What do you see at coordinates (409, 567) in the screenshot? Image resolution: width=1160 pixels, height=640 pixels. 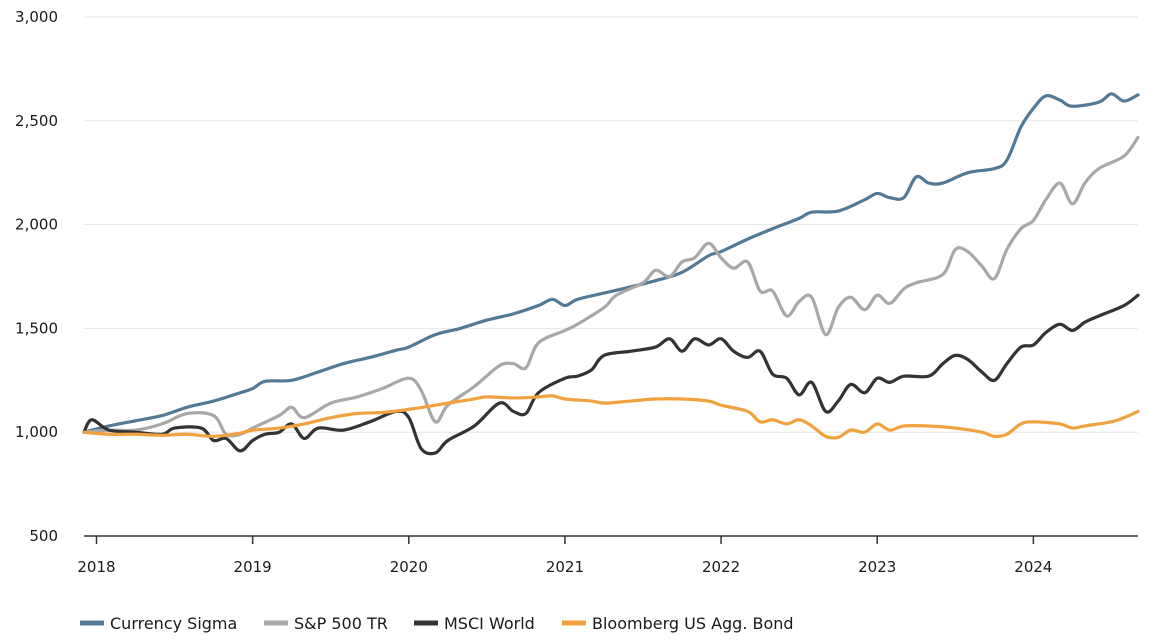 I see `x-tick-label: 2020` at bounding box center [409, 567].